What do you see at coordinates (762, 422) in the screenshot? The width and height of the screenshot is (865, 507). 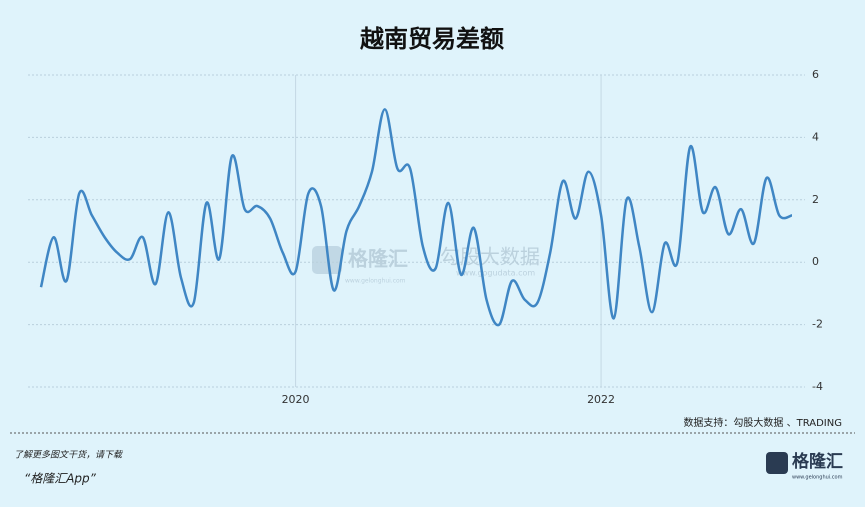 I see `source: 数据支持：勾股大数据 、TRADING` at bounding box center [762, 422].